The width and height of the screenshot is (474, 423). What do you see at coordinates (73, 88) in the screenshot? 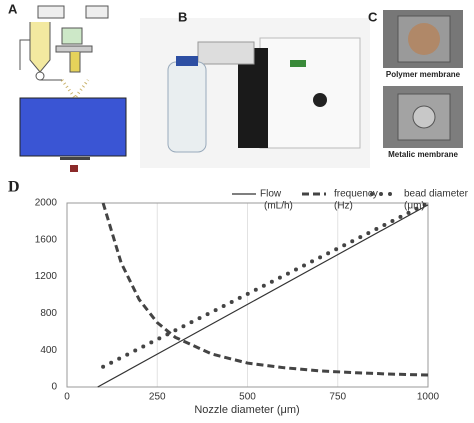
I see `panel-a-diagram` at bounding box center [73, 88].